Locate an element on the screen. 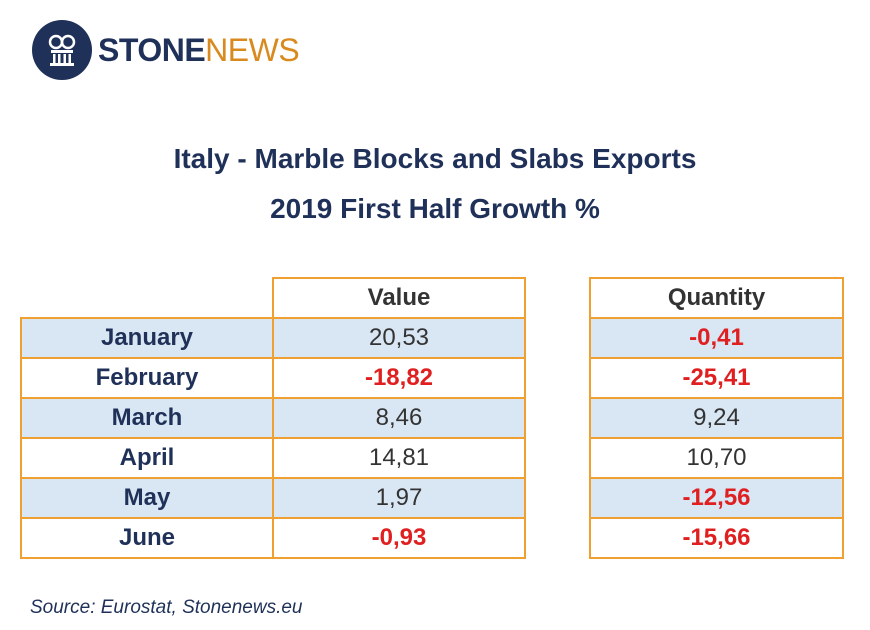  value-cell: 20,53 is located at coordinates (399, 338).